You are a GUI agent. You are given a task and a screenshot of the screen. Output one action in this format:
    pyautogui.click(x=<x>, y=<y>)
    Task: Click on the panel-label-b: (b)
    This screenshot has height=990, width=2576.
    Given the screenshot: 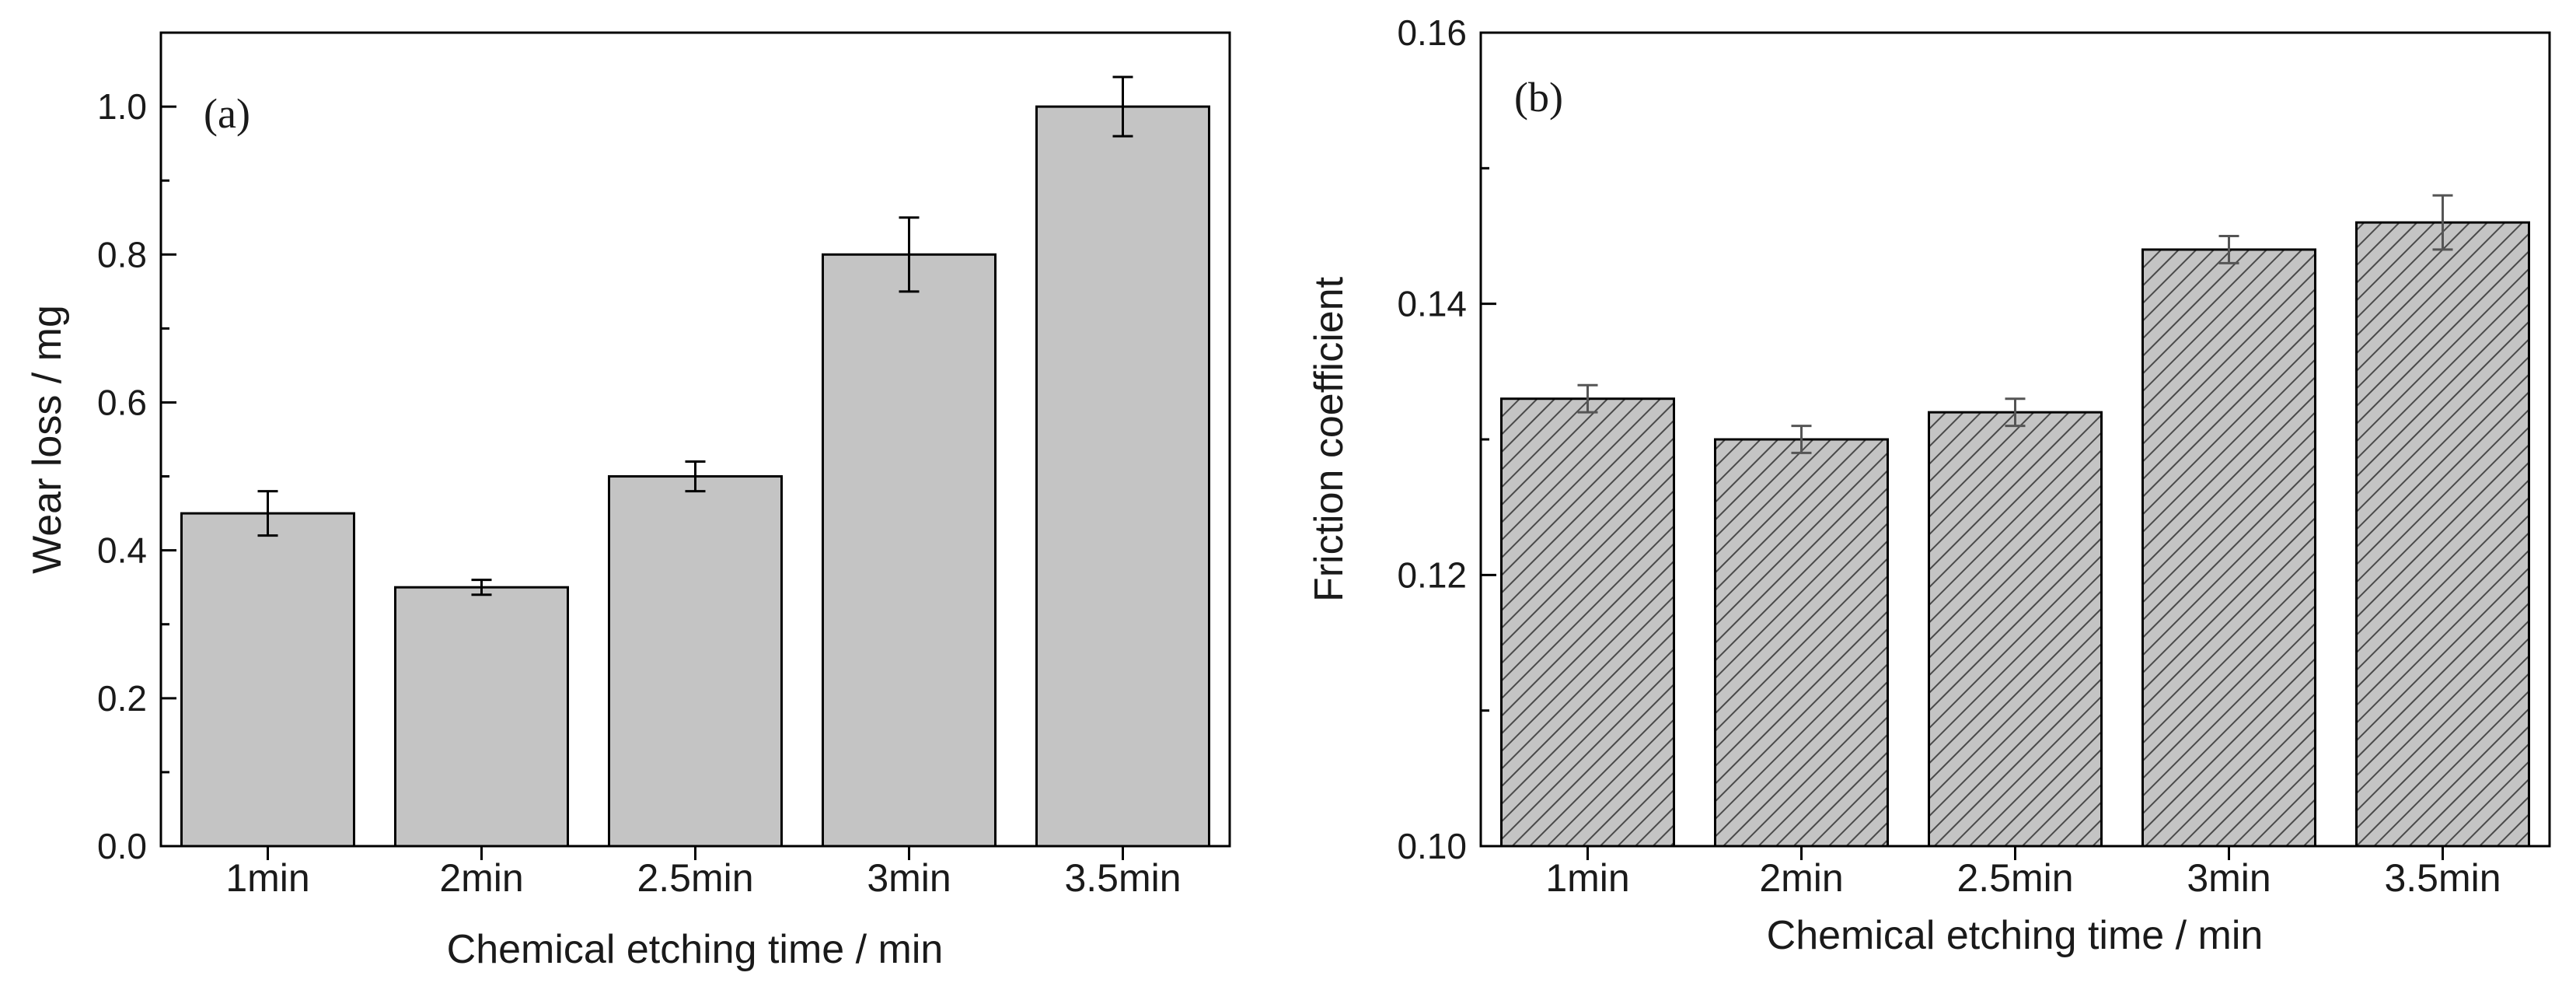 What is the action you would take?
    pyautogui.click(x=1539, y=97)
    